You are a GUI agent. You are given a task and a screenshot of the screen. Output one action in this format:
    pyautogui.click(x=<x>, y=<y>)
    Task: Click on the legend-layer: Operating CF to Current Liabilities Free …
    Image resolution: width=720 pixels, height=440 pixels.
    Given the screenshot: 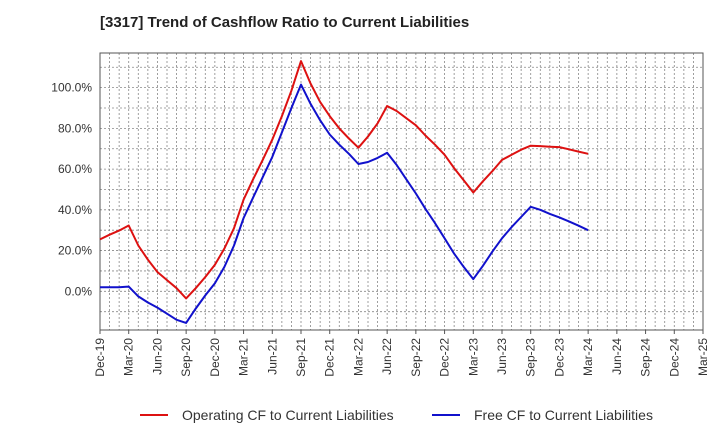 What is the action you would take?
    pyautogui.click(x=396, y=415)
    